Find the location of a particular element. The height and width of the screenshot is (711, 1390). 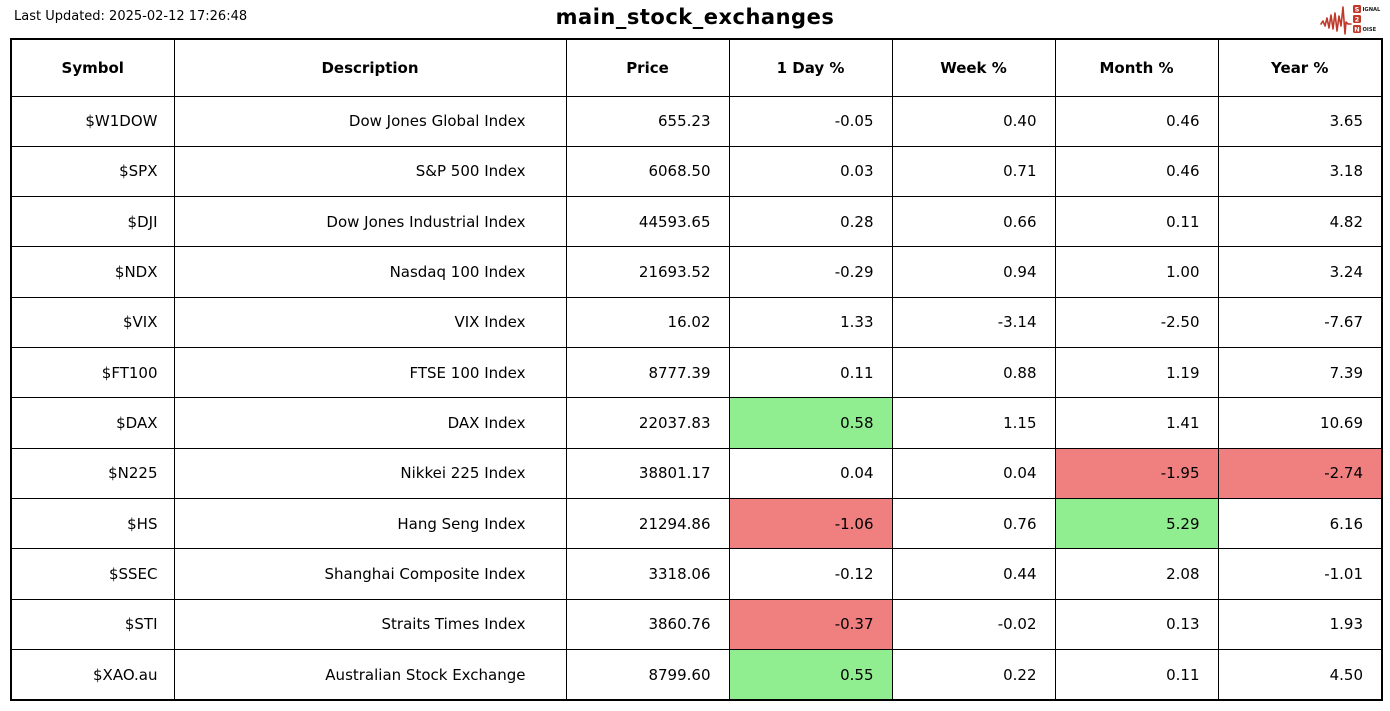

cell-year-pct: 3.24 is located at coordinates (1300, 272).